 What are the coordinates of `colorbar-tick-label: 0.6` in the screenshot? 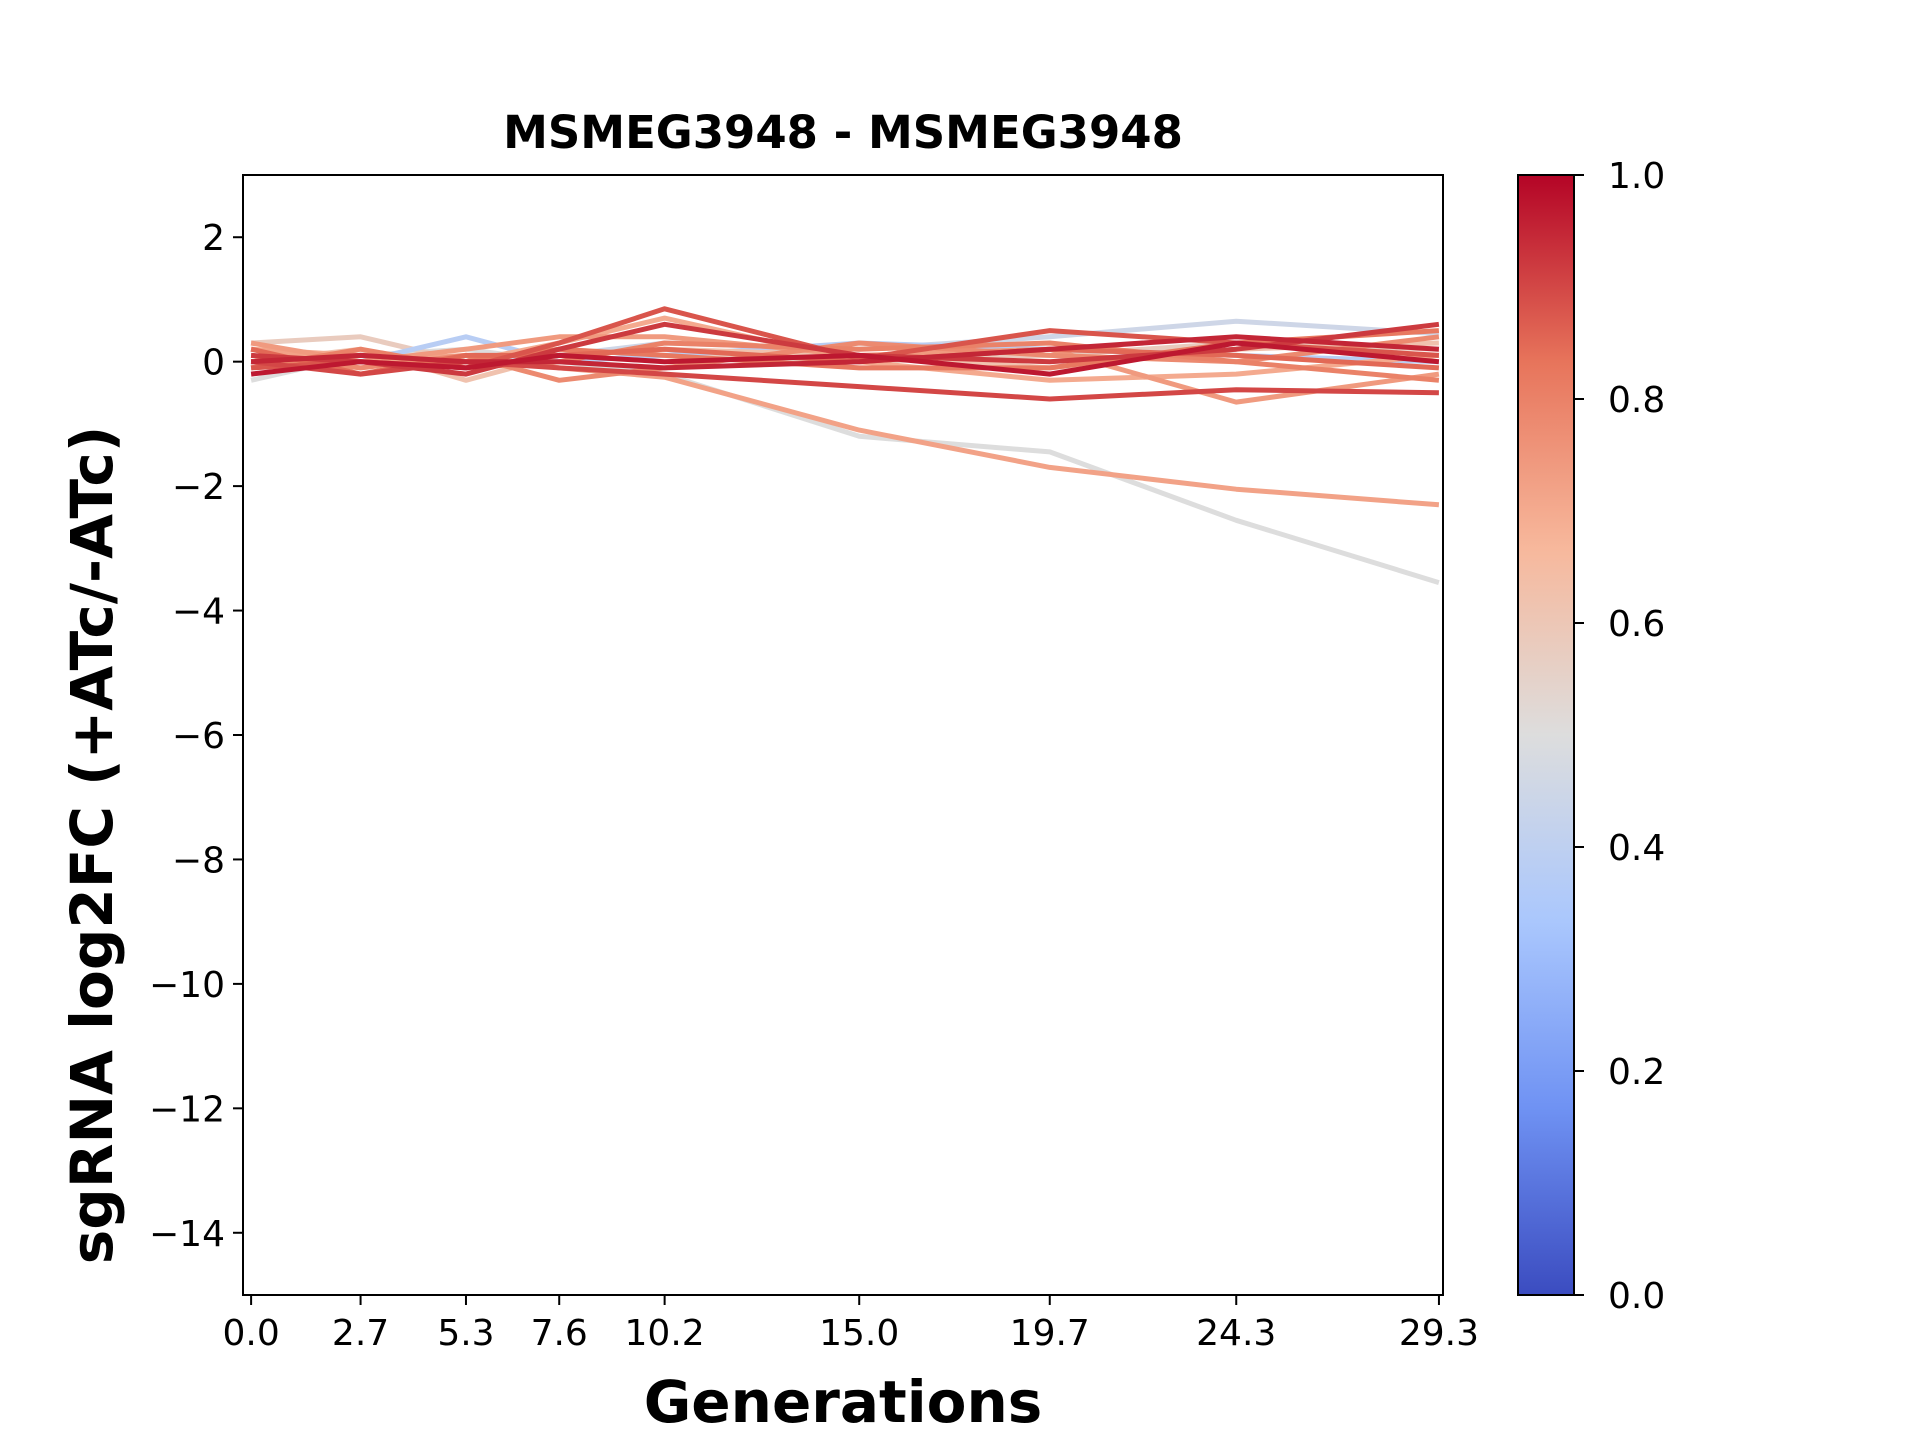 It's located at (1636, 624).